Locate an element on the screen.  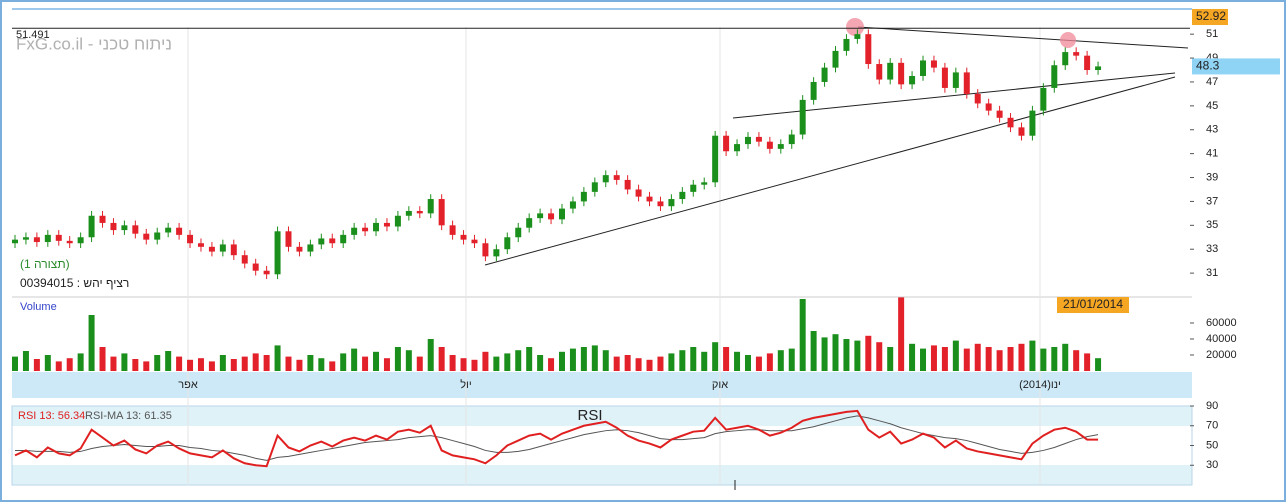
neck-line is located at coordinates (954, 95).